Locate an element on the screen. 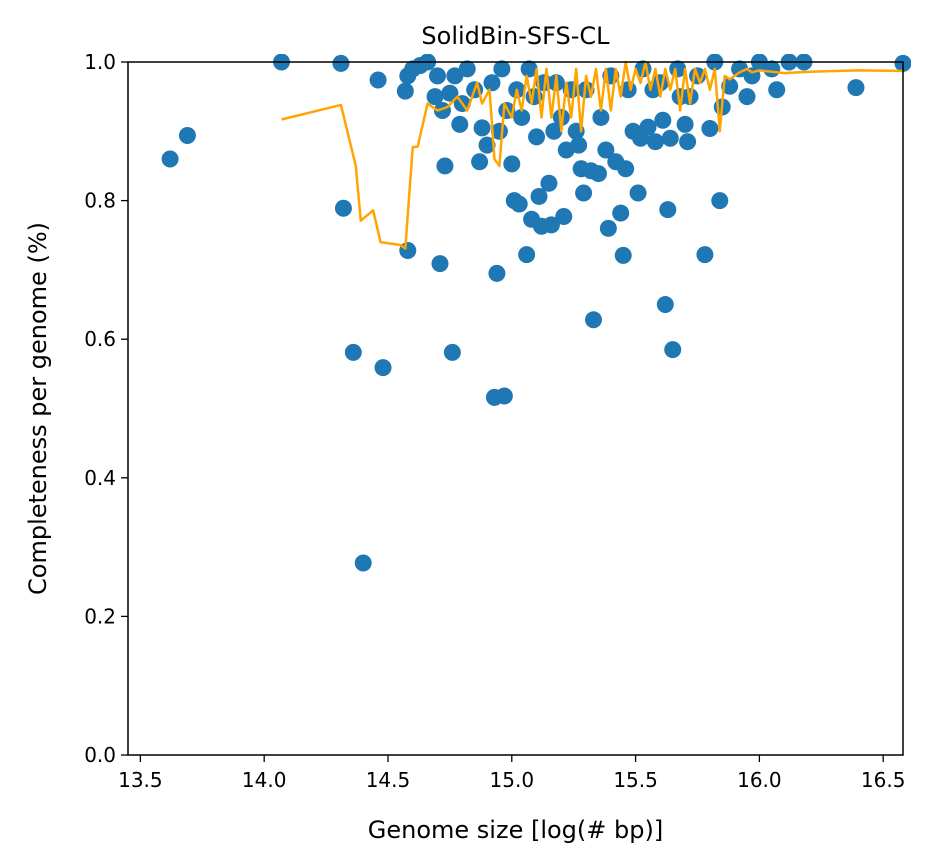 The width and height of the screenshot is (932, 867). x-tick-label: 16.5 is located at coordinates (883, 780).